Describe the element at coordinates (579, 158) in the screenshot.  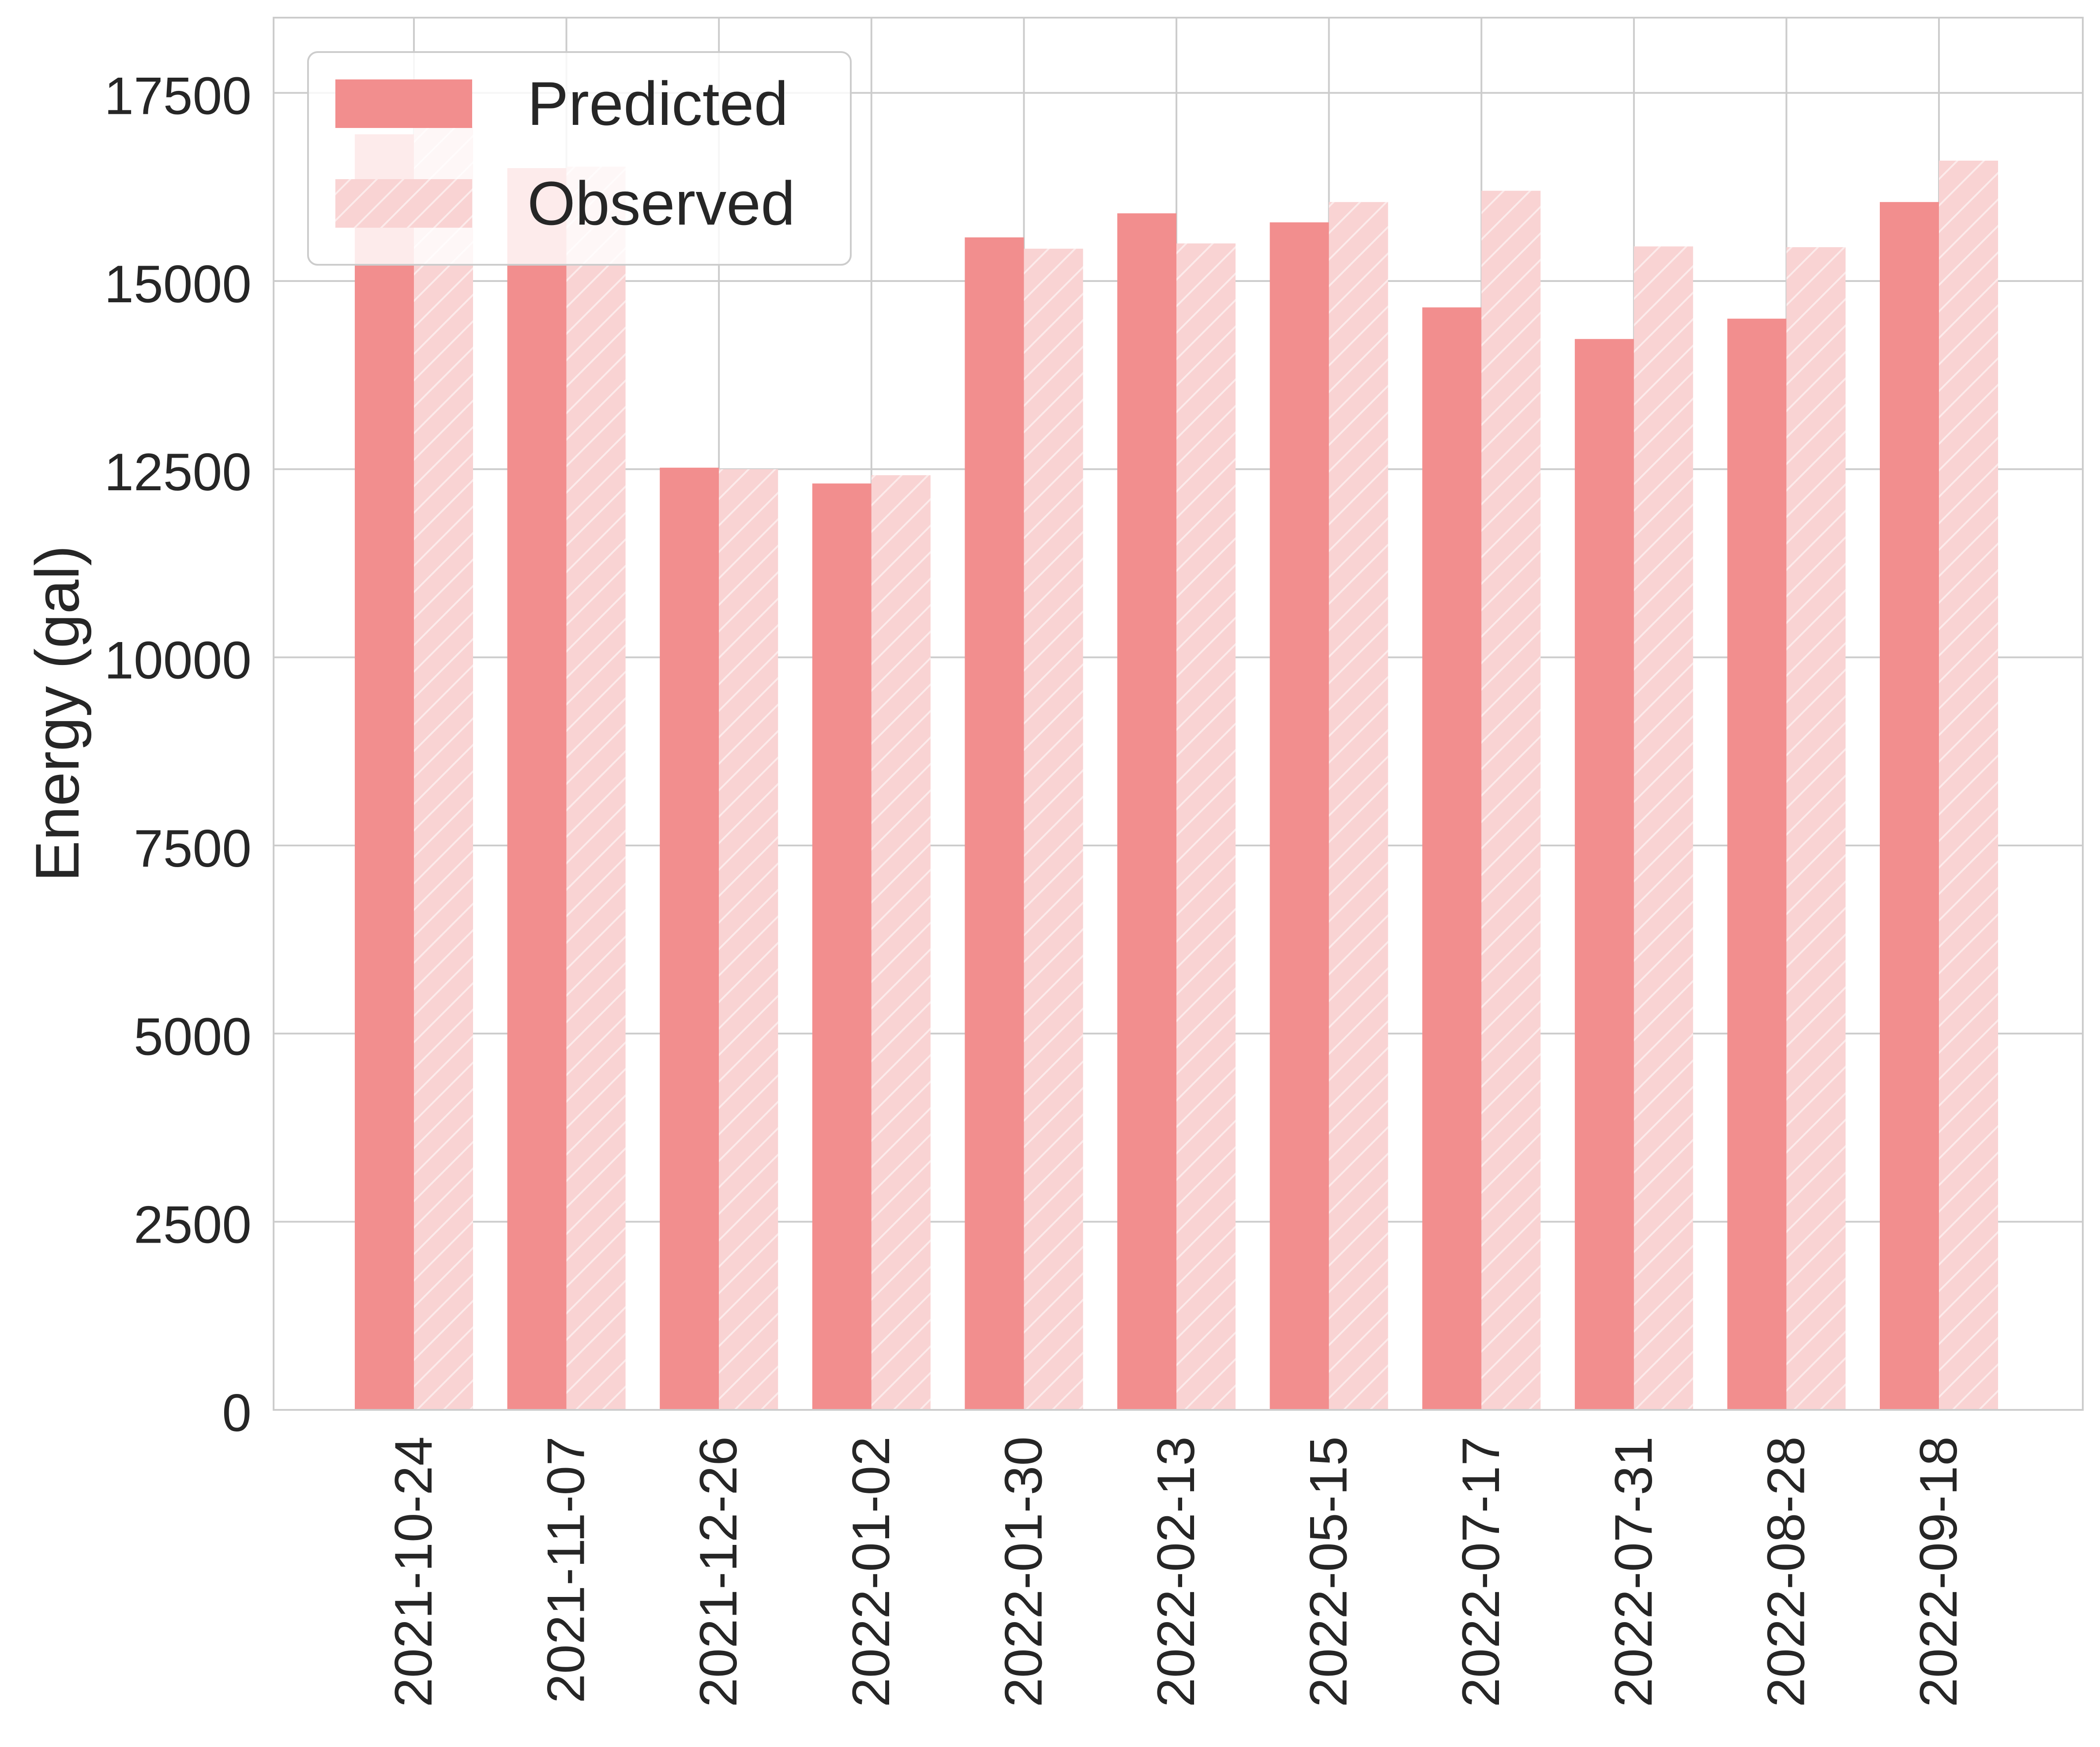
I see `legend: Predicted Observed` at that location.